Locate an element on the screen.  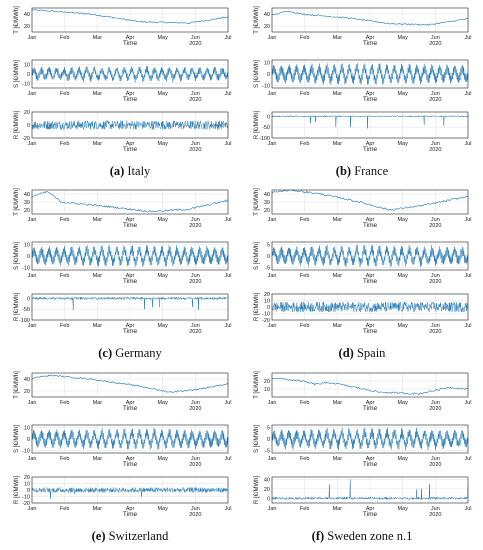
y-axis-label: R [€/MWh] is located at coordinates (257, 307).